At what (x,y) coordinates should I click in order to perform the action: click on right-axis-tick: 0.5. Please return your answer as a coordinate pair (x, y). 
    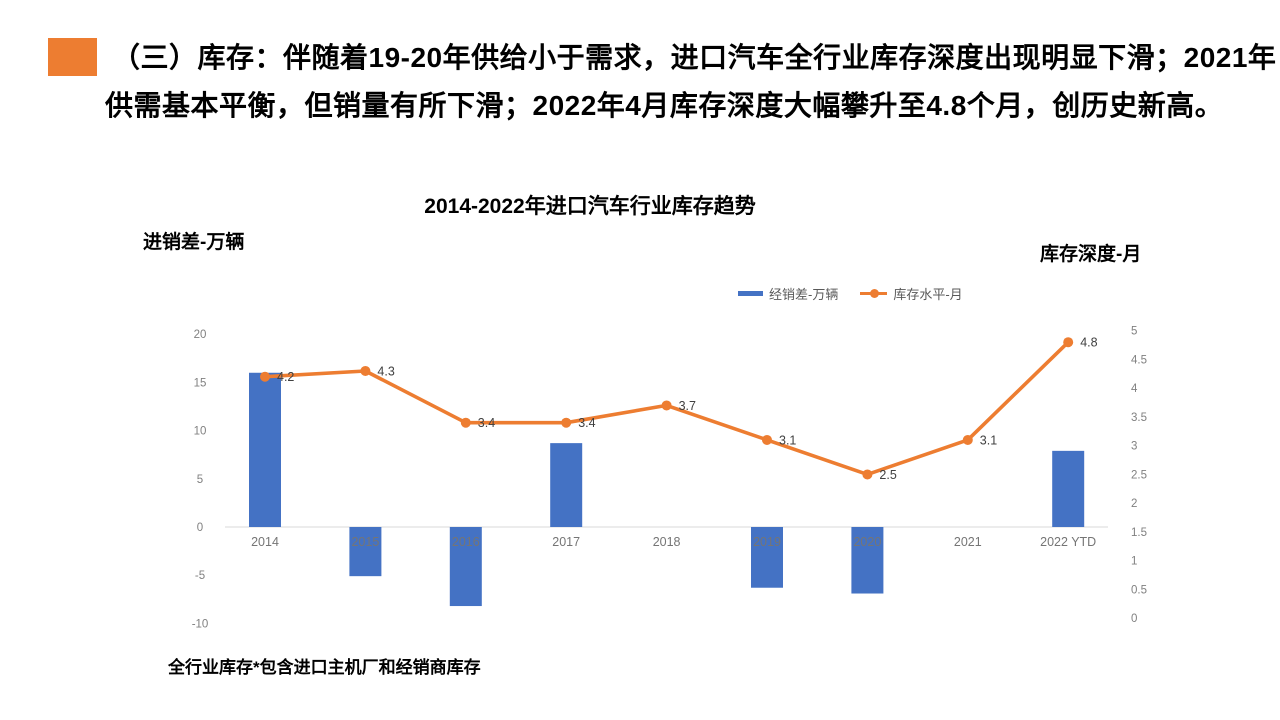
    Looking at the image, I should click on (1139, 590).